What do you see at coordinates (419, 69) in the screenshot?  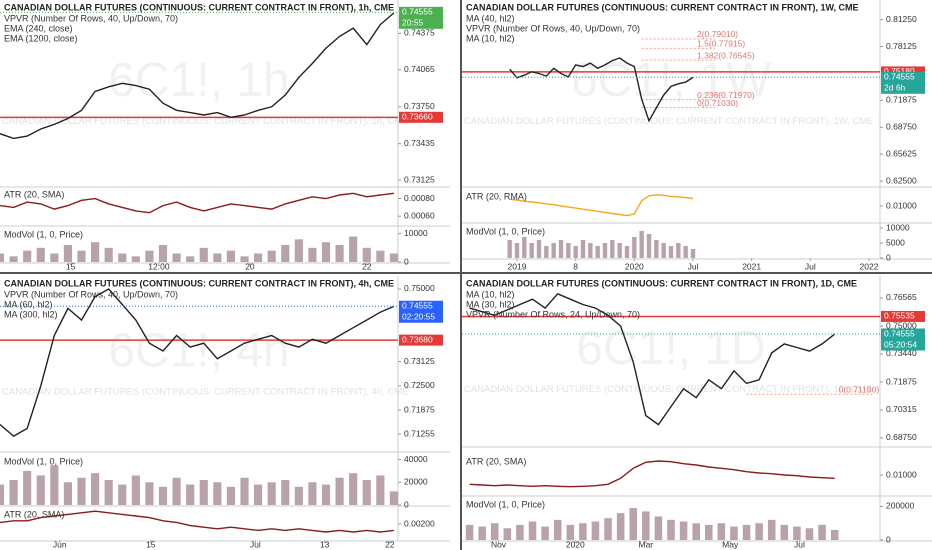 I see `y-tick-label: 0.74065` at bounding box center [419, 69].